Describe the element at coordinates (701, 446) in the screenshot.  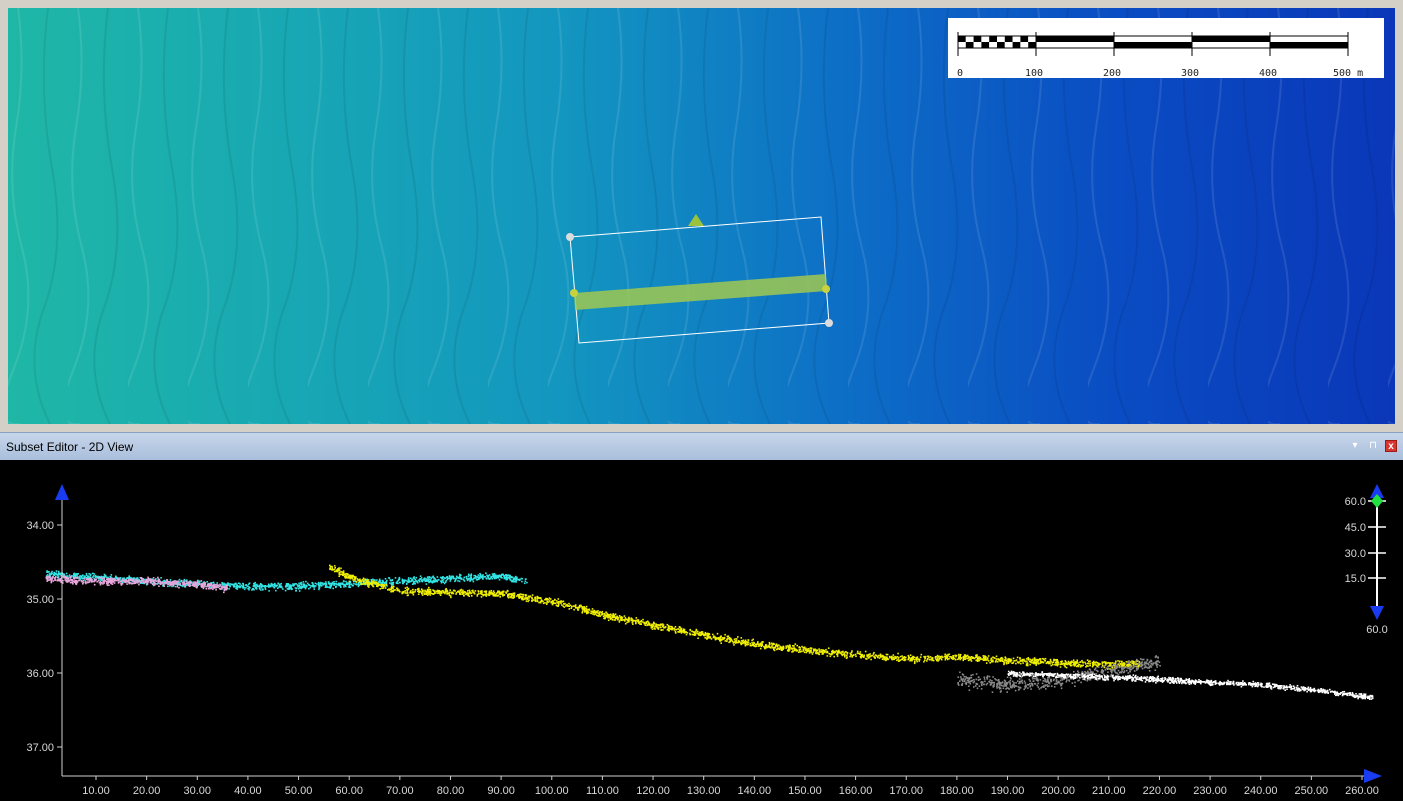
I see `subset-editor-titlebar: Subset Editor - 2D View ▾ ⊓ x` at that location.